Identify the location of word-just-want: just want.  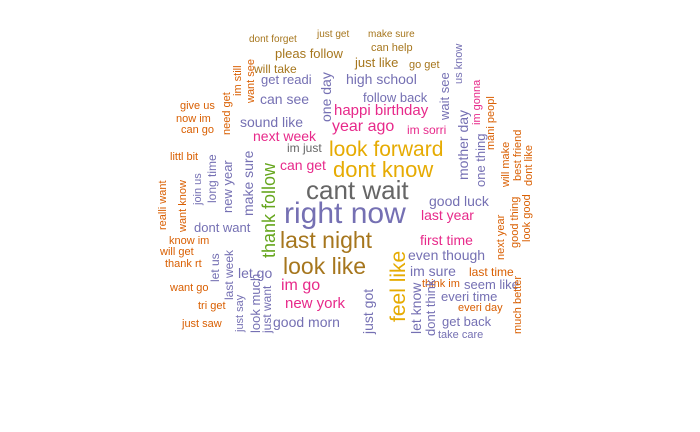
(267, 309).